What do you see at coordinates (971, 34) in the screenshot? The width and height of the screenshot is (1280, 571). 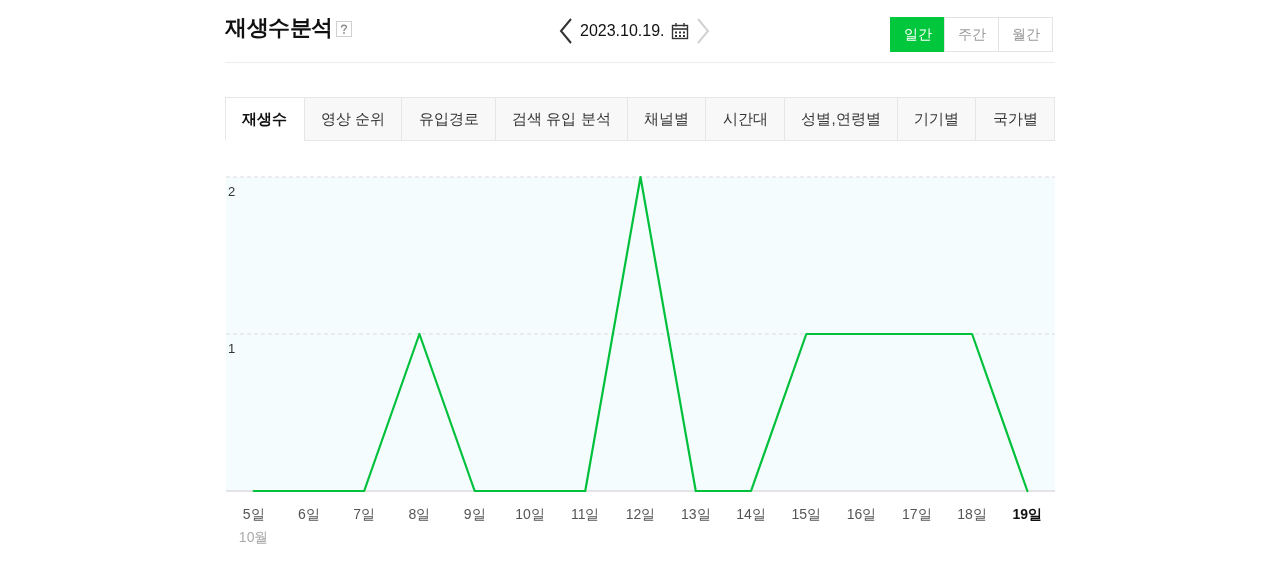 I see `text: 주간` at bounding box center [971, 34].